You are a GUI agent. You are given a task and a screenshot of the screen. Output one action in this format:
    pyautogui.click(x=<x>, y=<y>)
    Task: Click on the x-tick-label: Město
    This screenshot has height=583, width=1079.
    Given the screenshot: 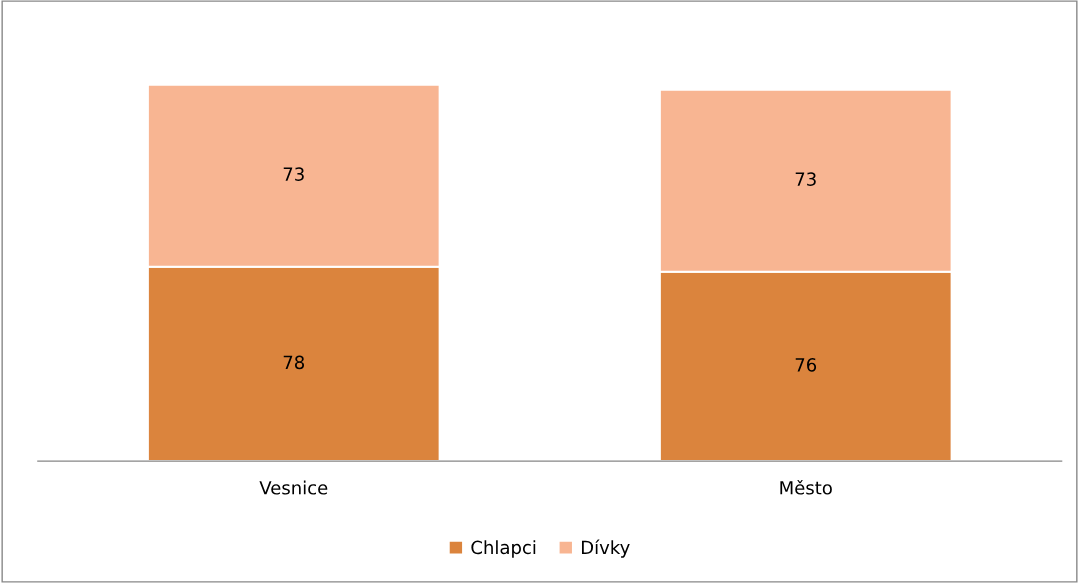 What is the action you would take?
    pyautogui.click(x=806, y=487)
    